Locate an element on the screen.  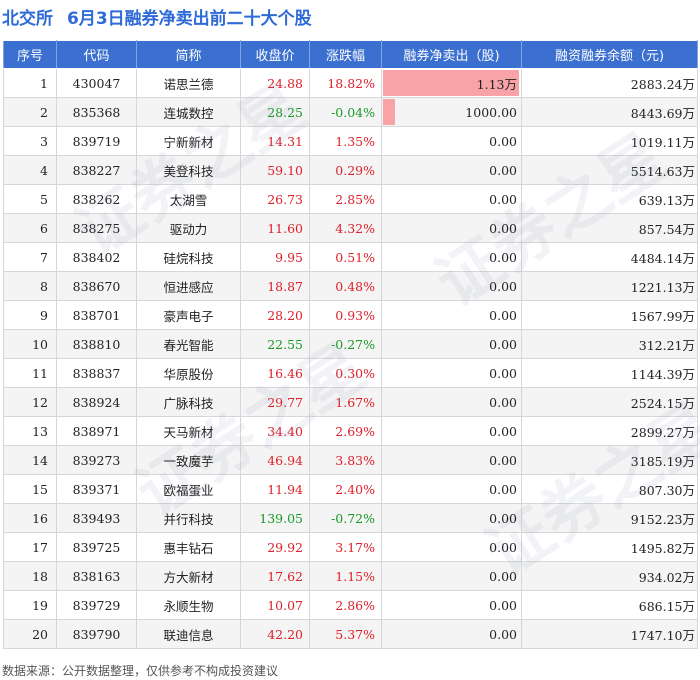
change-pct-cell: 2.86% is located at coordinates (345, 605).